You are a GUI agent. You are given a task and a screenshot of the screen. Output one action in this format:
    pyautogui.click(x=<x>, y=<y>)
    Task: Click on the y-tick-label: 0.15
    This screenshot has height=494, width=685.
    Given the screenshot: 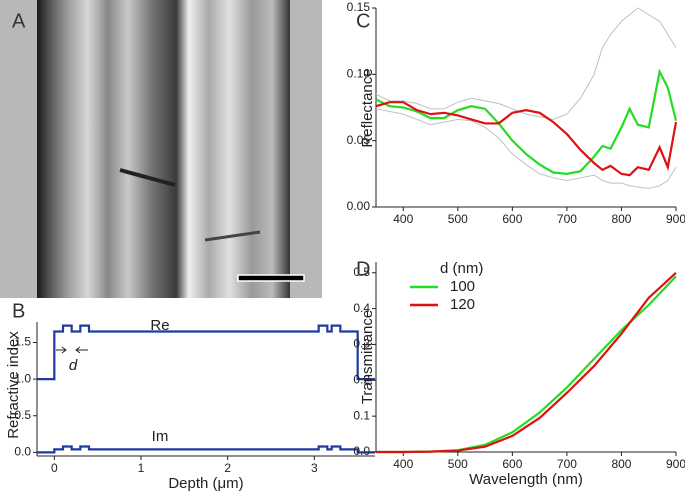 What is the action you would take?
    pyautogui.click(x=359, y=7)
    